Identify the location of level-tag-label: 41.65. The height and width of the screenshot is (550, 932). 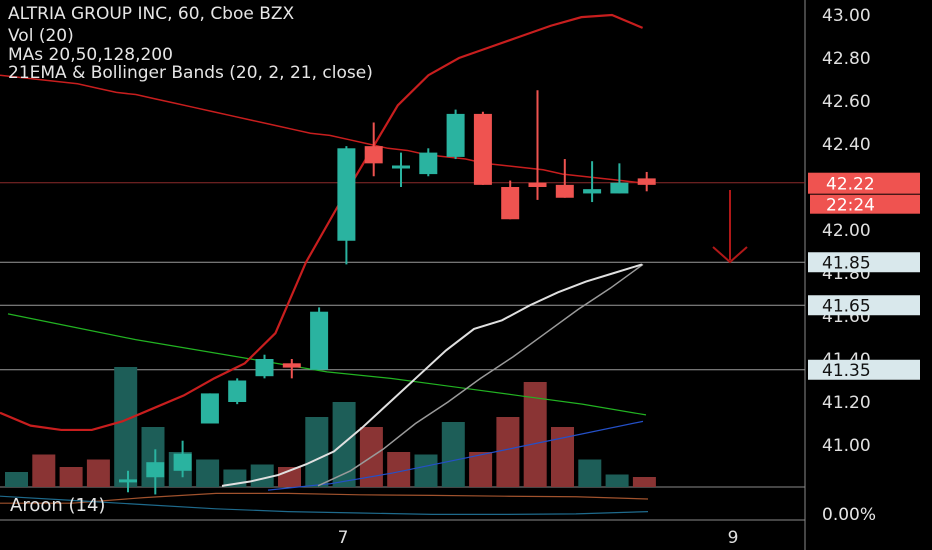
(846, 306).